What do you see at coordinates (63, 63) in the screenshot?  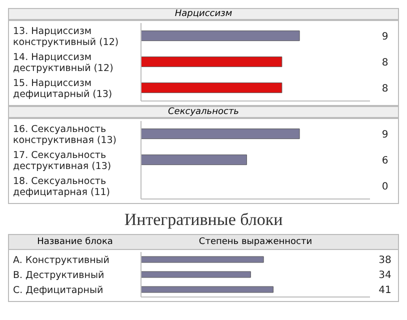 I see `y-tick-label: 14. Нарциссизм деструктивный (12)` at bounding box center [63, 63].